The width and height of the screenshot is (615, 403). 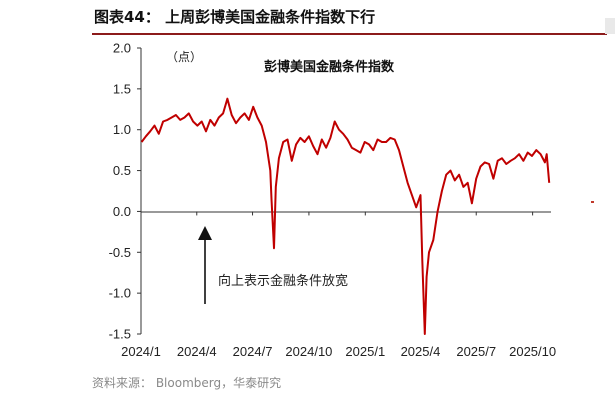 What do you see at coordinates (421, 351) in the screenshot?
I see `x-tick-label: 2025/4` at bounding box center [421, 351].